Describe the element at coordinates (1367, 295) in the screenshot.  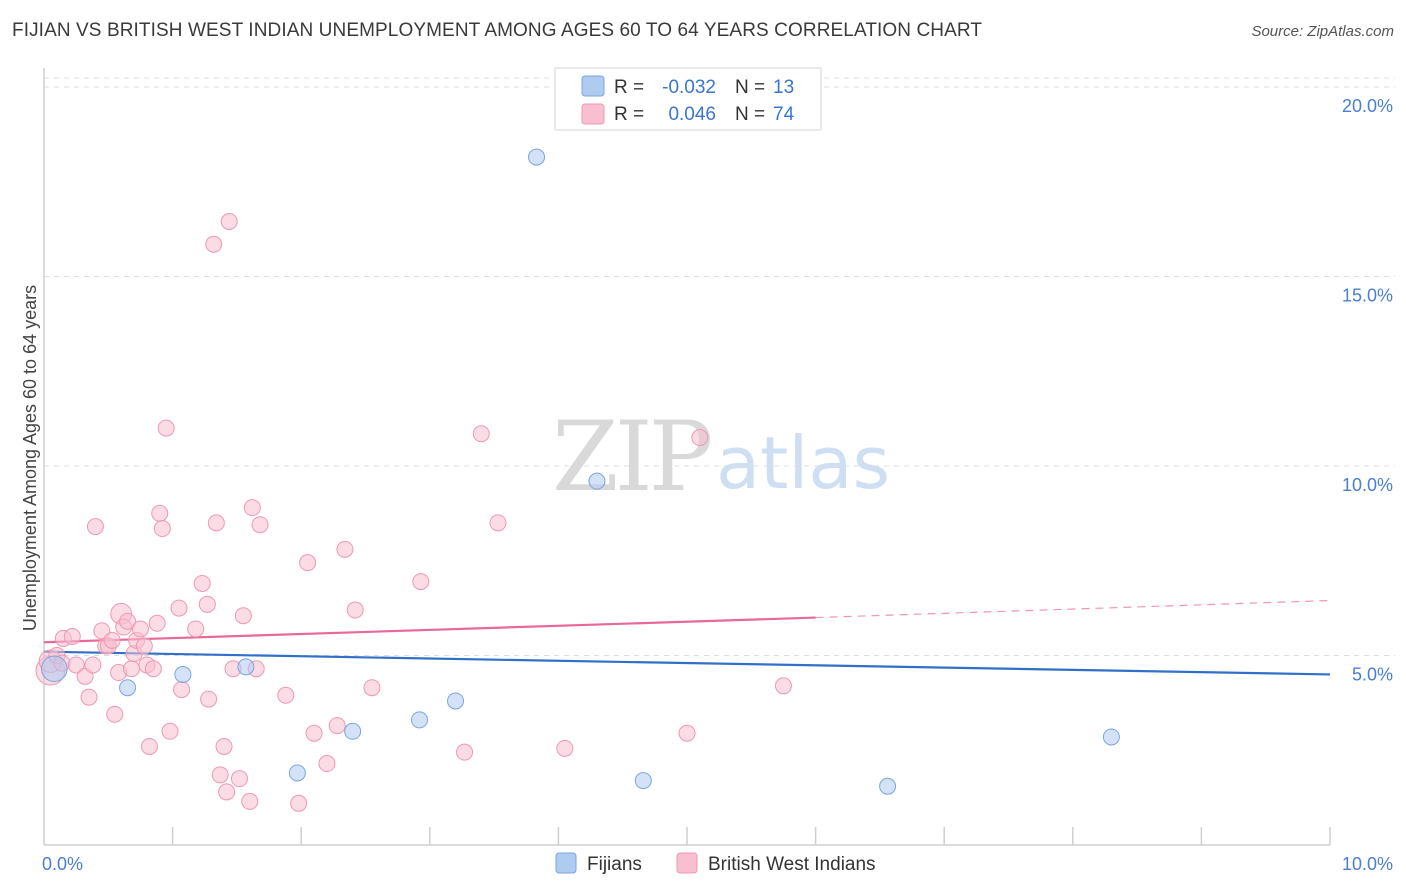
I see `y-tick-label: 15.0%` at that location.